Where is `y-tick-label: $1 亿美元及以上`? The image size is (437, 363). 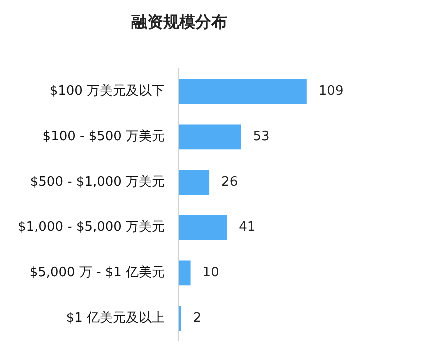
y-tick-label: $1 亿美元及以上 is located at coordinates (116, 318).